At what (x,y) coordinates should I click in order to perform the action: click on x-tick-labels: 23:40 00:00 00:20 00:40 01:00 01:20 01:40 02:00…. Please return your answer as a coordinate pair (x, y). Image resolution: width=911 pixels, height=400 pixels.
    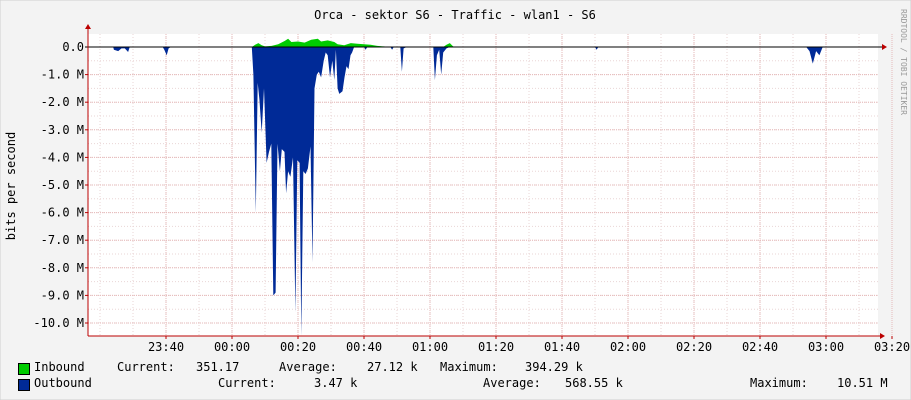
    Looking at the image, I should click on (529, 347).